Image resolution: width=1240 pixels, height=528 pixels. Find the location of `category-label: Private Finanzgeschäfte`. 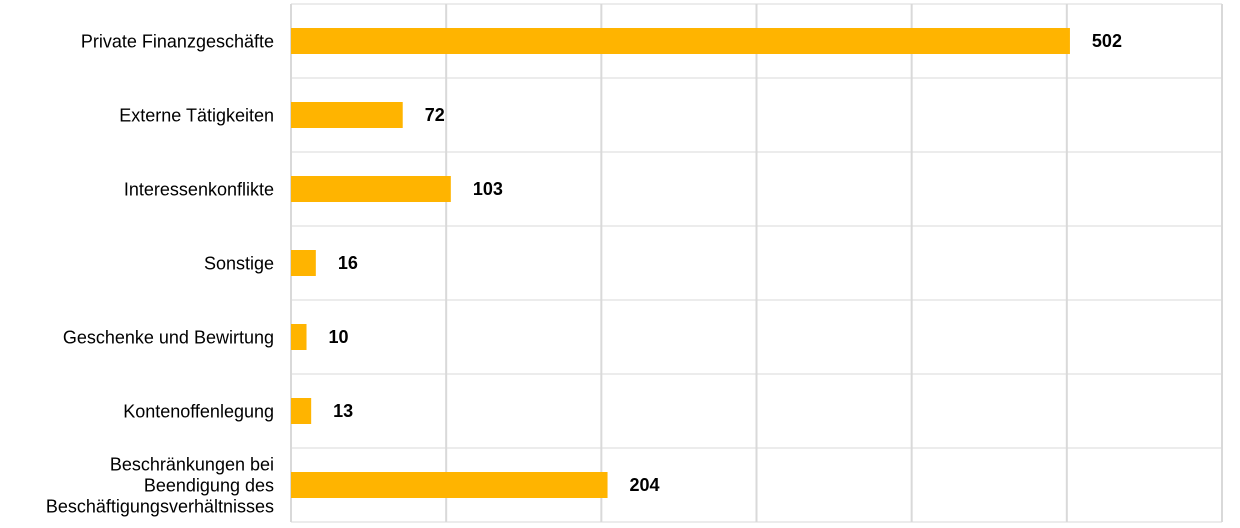

category-label: Private Finanzgeschäfte is located at coordinates (177, 41).